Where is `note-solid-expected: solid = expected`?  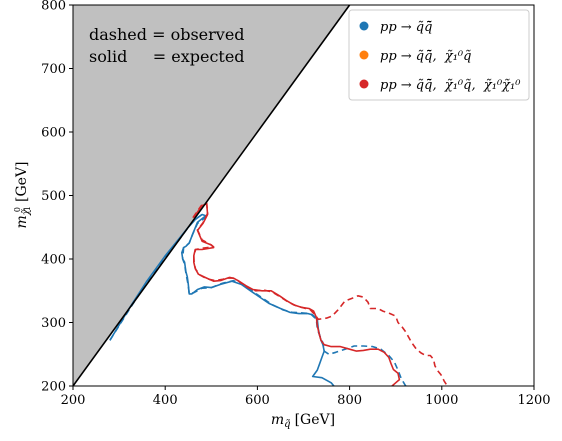 note-solid-expected: solid = expected is located at coordinates (167, 56).